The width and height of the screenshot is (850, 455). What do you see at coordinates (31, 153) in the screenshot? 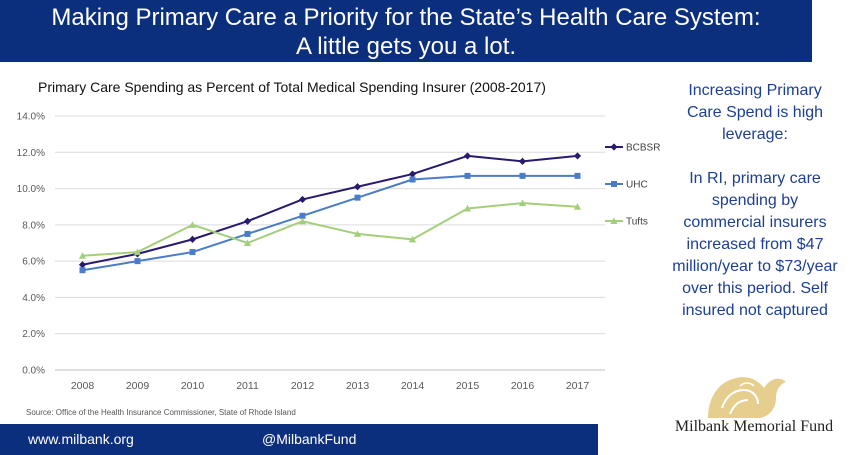
I see `y-tick-label: 12.0%` at bounding box center [31, 153].